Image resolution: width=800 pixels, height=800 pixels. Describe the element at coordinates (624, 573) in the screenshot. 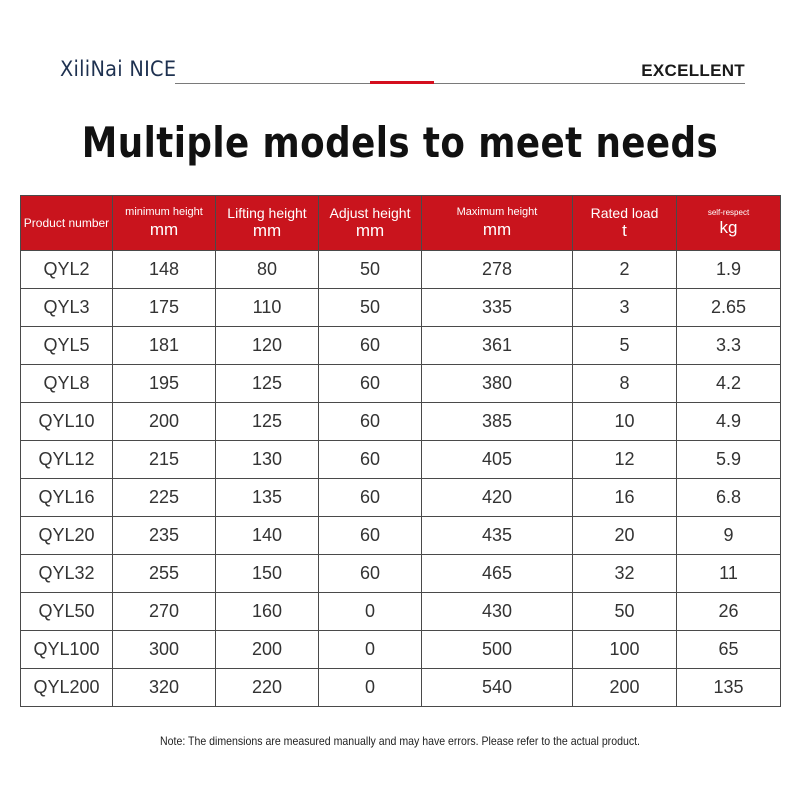

I see `table-cell: 32` at that location.